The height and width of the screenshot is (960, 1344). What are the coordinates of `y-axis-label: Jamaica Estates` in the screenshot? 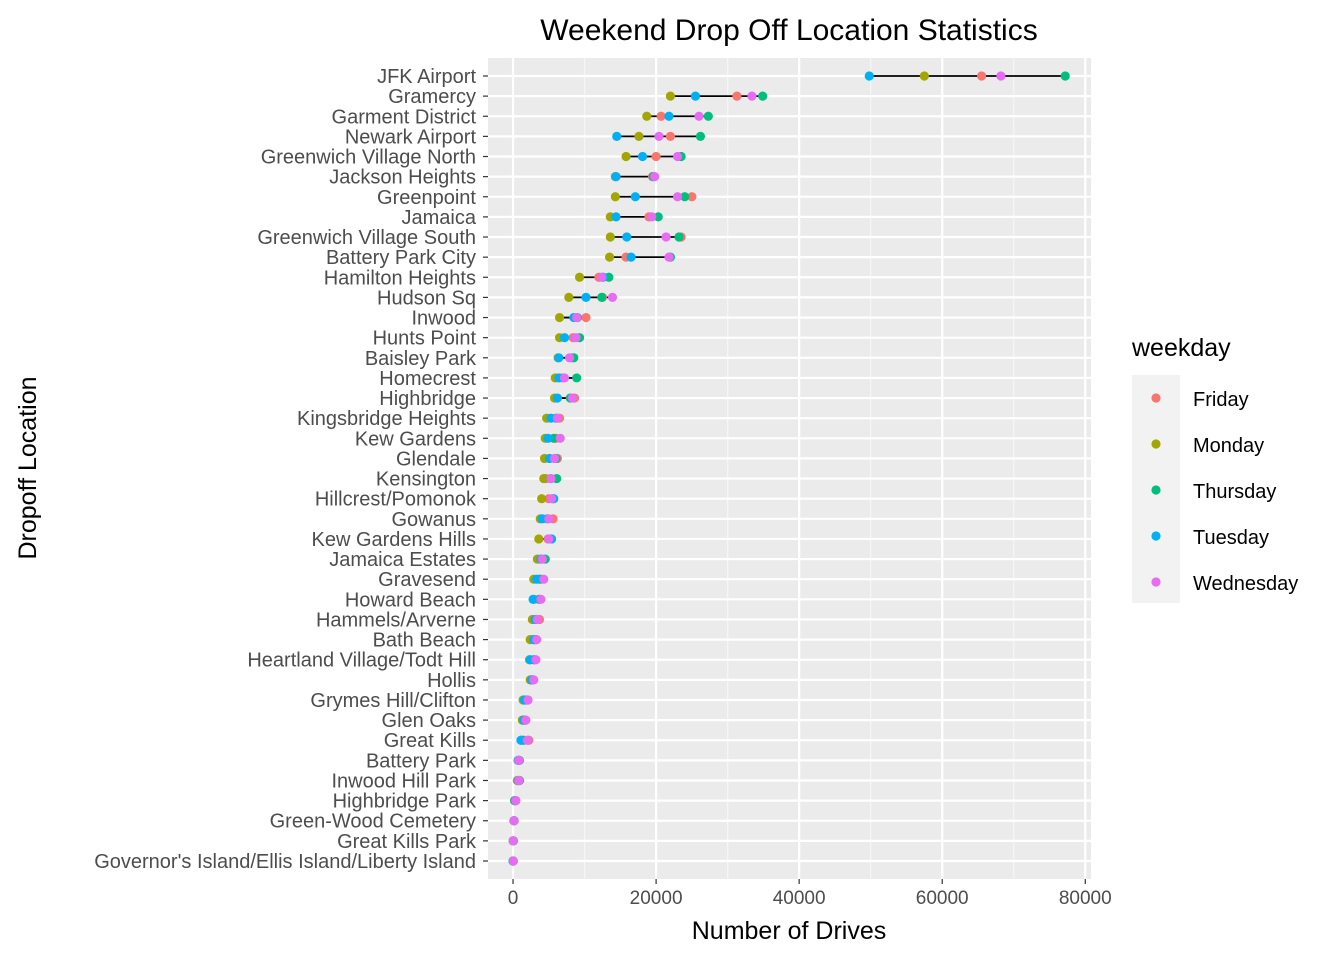 It's located at (402, 560).